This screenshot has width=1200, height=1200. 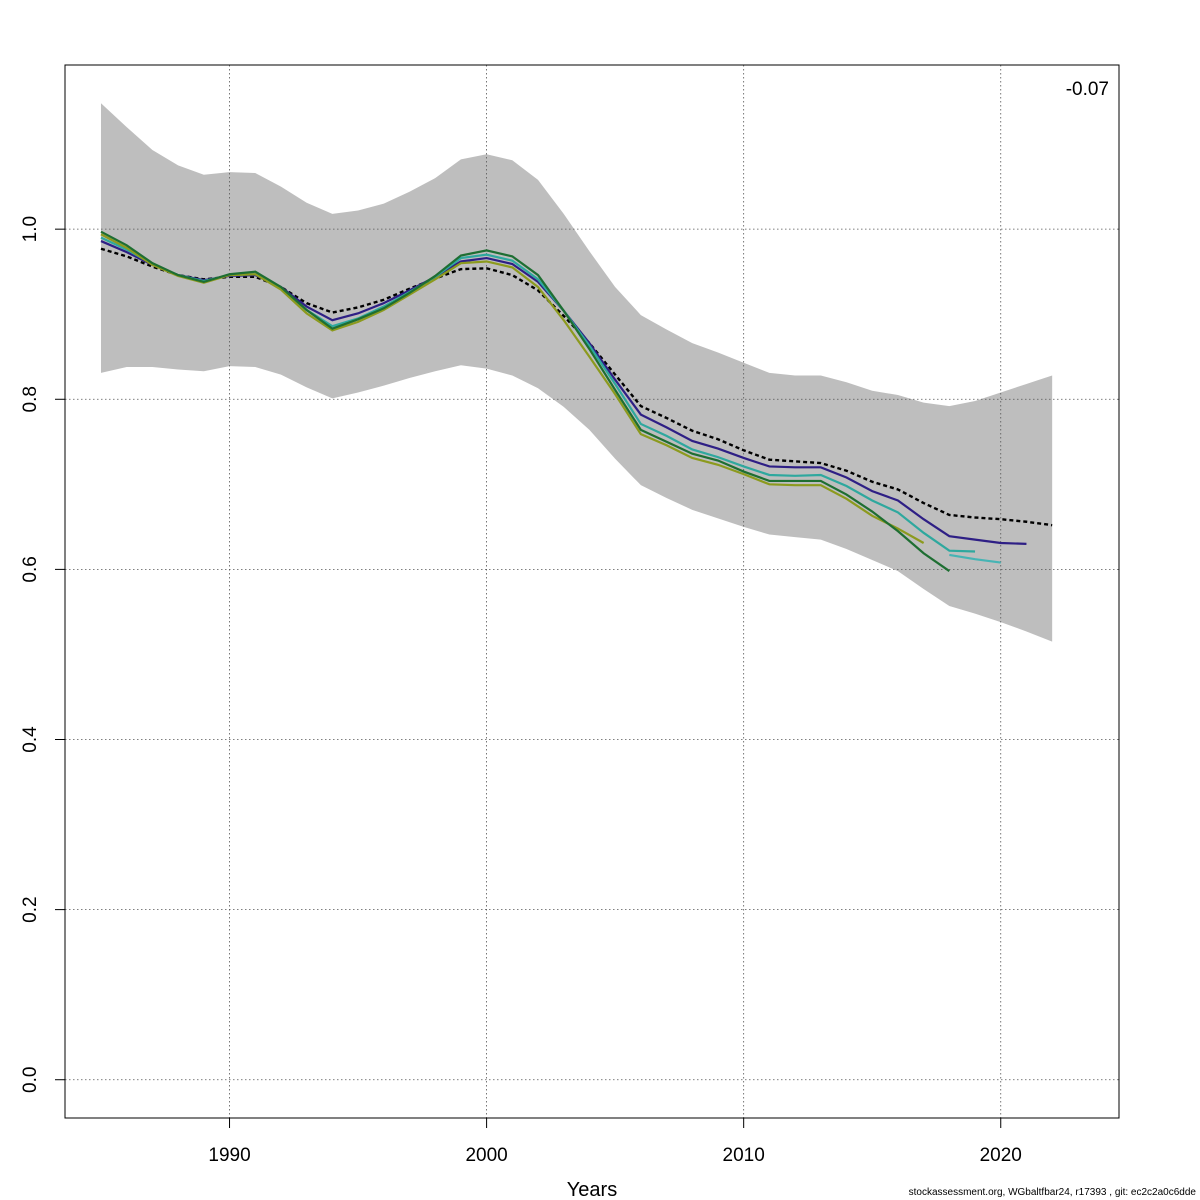 What do you see at coordinates (592, 1189) in the screenshot?
I see `x-axis-label: Years` at bounding box center [592, 1189].